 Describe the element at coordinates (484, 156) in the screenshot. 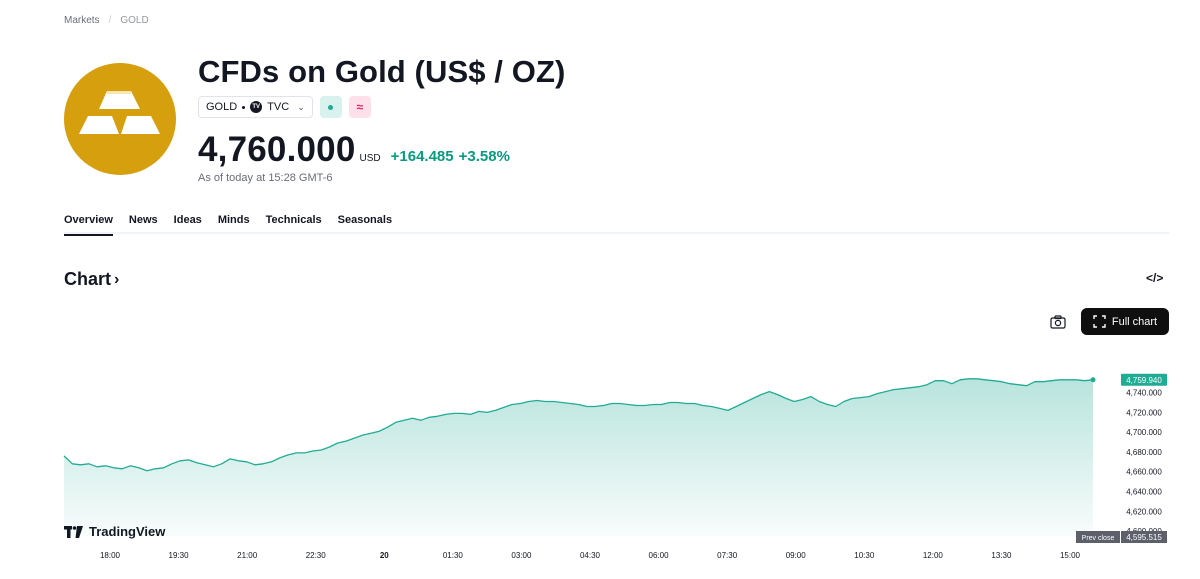

I see `price-change-percent: +3.58%` at that location.